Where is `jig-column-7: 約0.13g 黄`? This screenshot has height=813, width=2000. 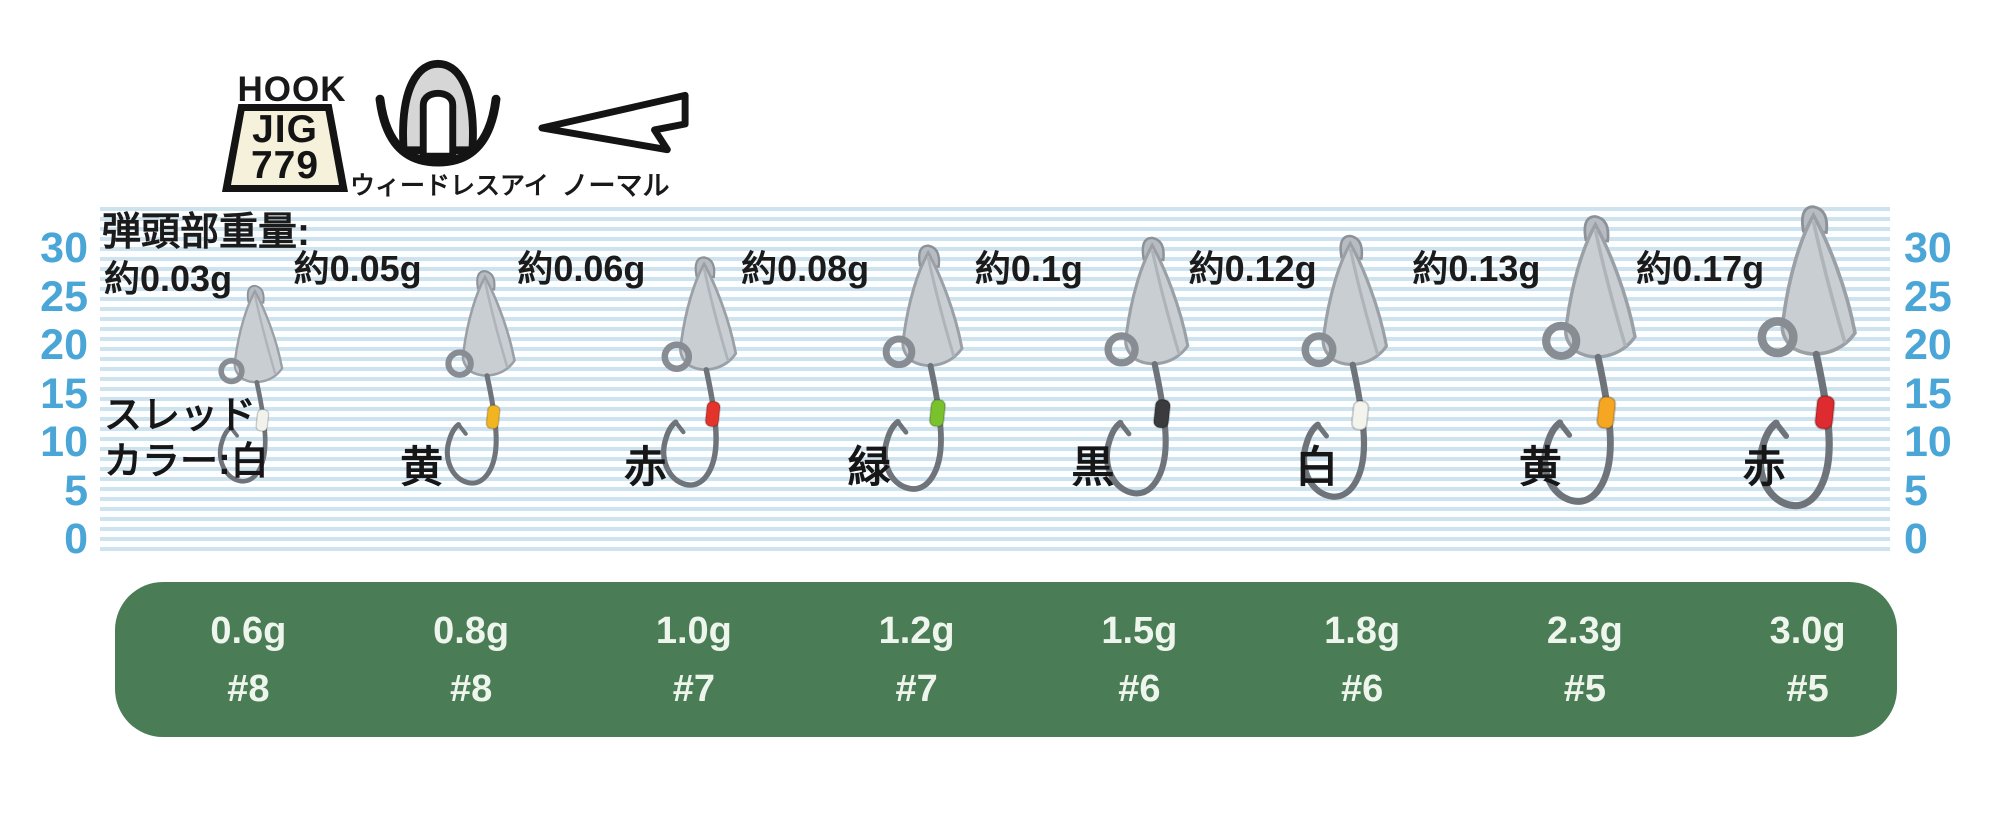 jig-column-7: 約0.13g 黄 is located at coordinates (1539, 380).